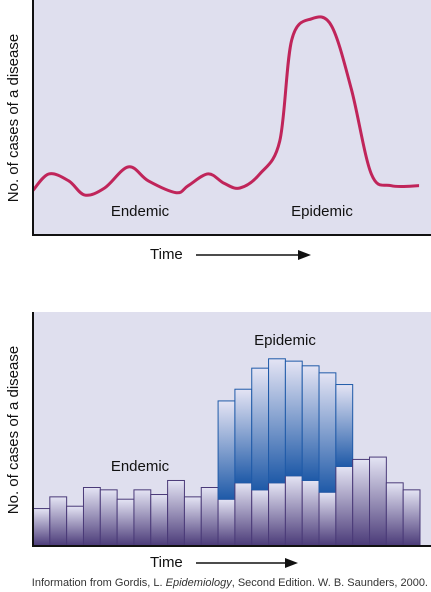 The height and width of the screenshot is (592, 431). Describe the element at coordinates (330, 583) in the screenshot. I see `source-text: , Second Edition. W. B. Saunders, 2000.` at that location.